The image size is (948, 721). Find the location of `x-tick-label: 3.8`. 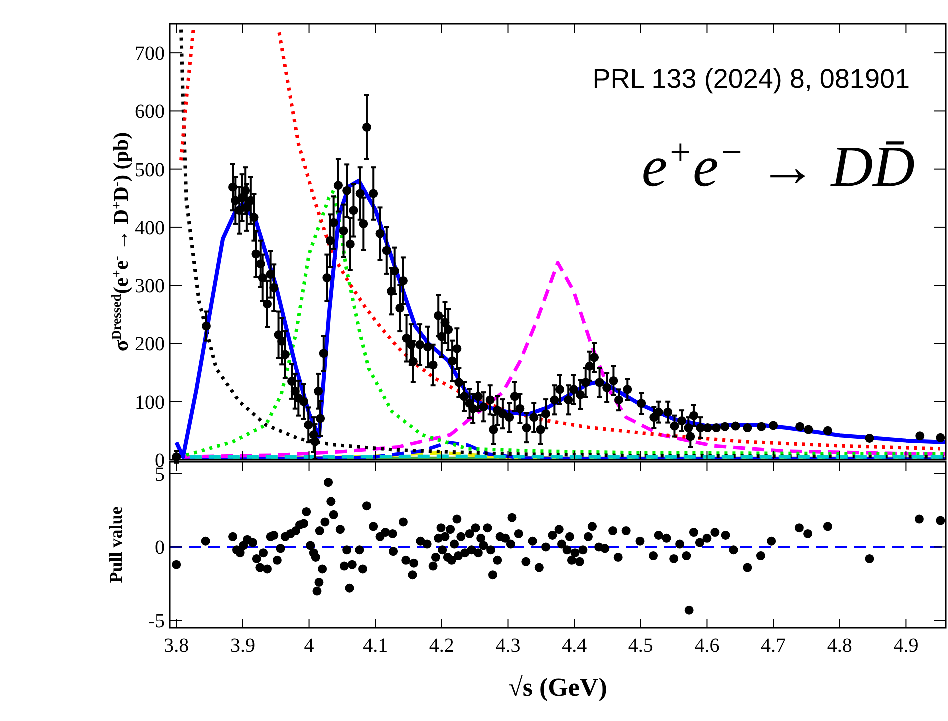

x-tick-label: 3.8 is located at coordinates (177, 646).